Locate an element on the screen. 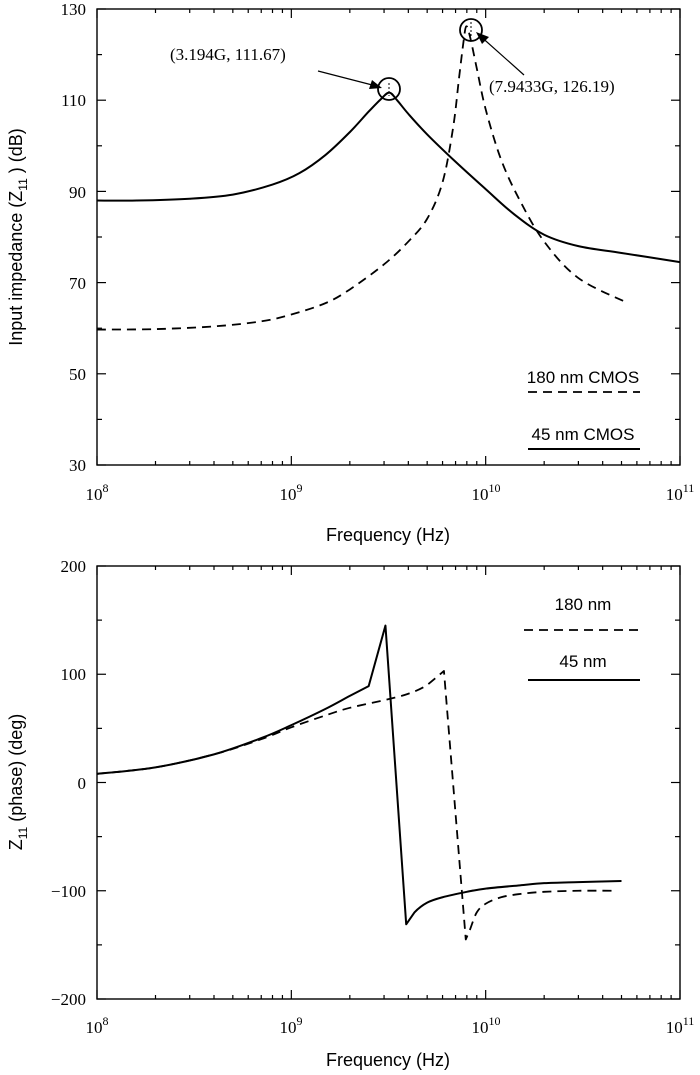 This screenshot has height=1075, width=700. impedance-y-tick-label: 130 is located at coordinates (74, 9).